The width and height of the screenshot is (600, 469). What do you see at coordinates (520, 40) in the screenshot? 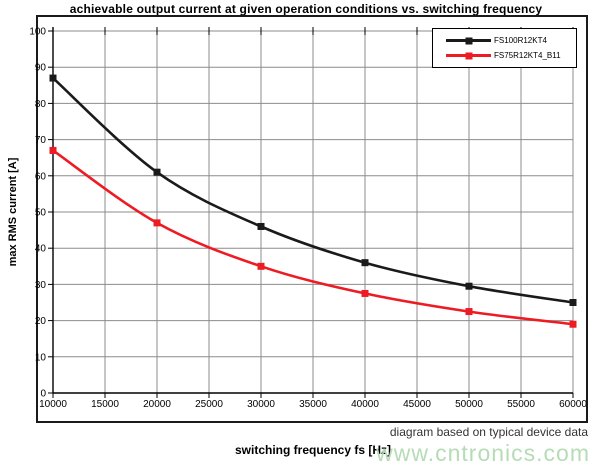
I see `legend-label: FS100R12KT4` at bounding box center [520, 40].